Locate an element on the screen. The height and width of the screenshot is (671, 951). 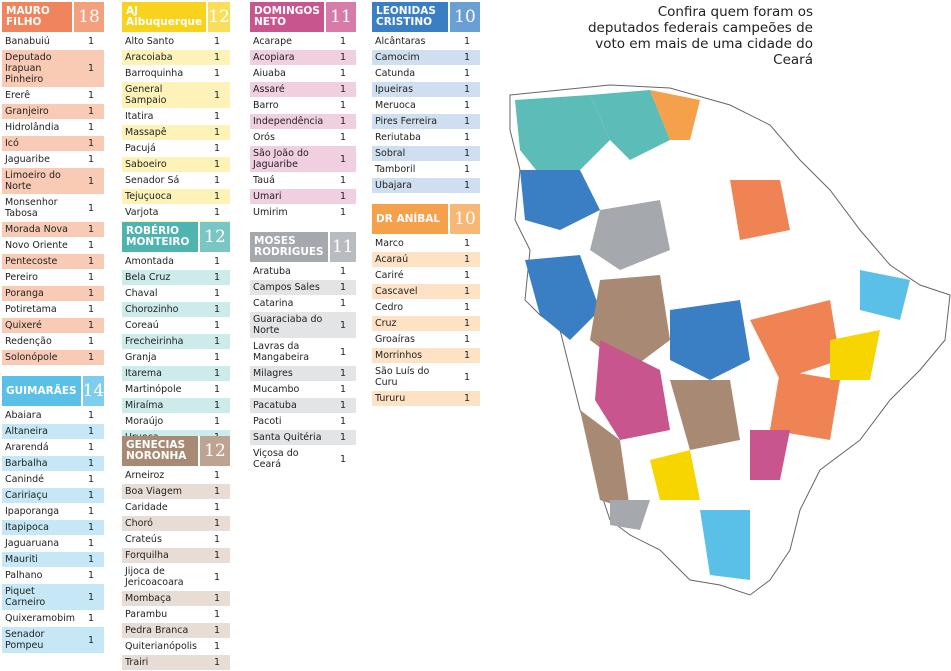
city-row: Barbalha 1 is located at coordinates (53, 464).